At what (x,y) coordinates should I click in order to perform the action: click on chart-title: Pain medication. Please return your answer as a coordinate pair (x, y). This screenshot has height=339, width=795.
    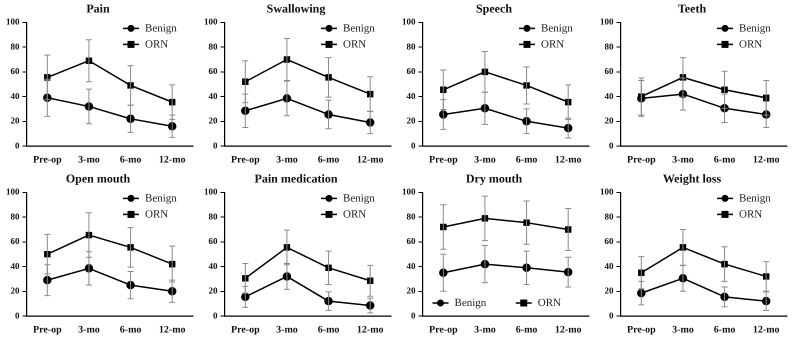
    Looking at the image, I should click on (296, 178).